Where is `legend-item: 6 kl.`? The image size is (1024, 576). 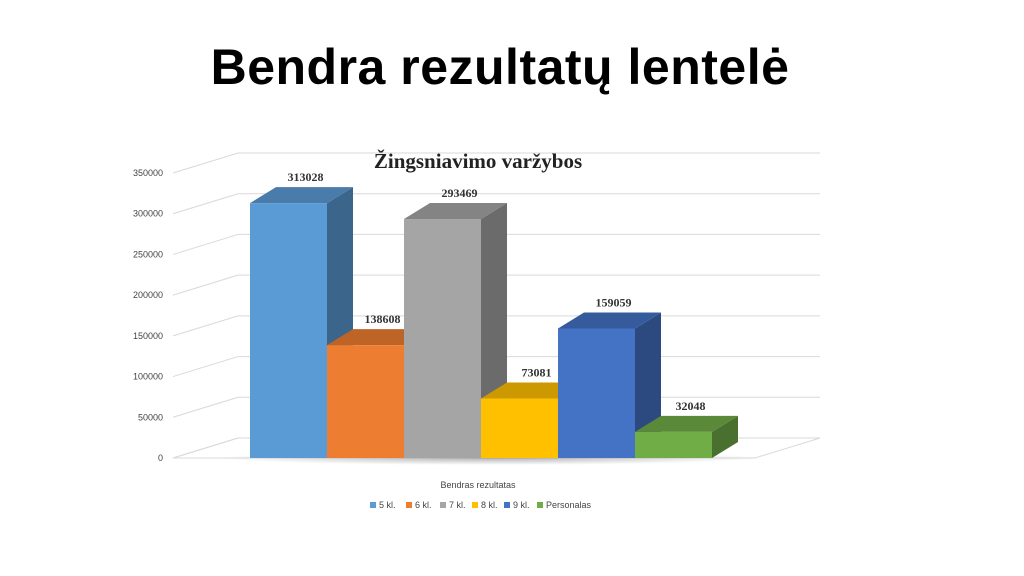 legend-item: 6 kl. is located at coordinates (419, 505).